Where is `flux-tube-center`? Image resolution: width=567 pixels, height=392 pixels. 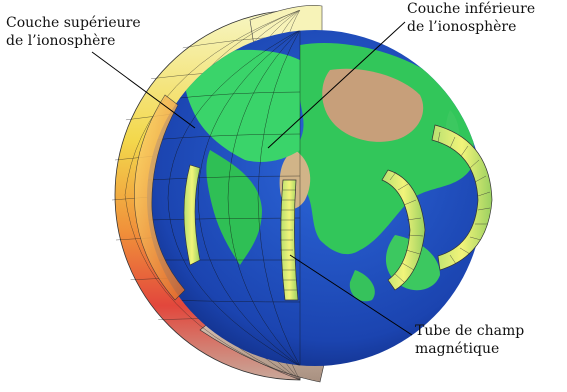 flux-tube-center is located at coordinates (289, 240).